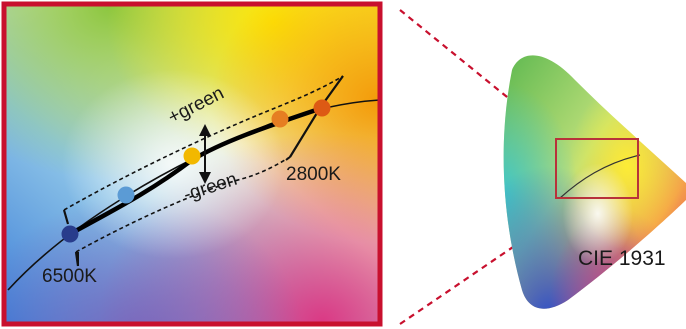  What do you see at coordinates (192, 156) in the screenshot?
I see `point-neutral-white` at bounding box center [192, 156].